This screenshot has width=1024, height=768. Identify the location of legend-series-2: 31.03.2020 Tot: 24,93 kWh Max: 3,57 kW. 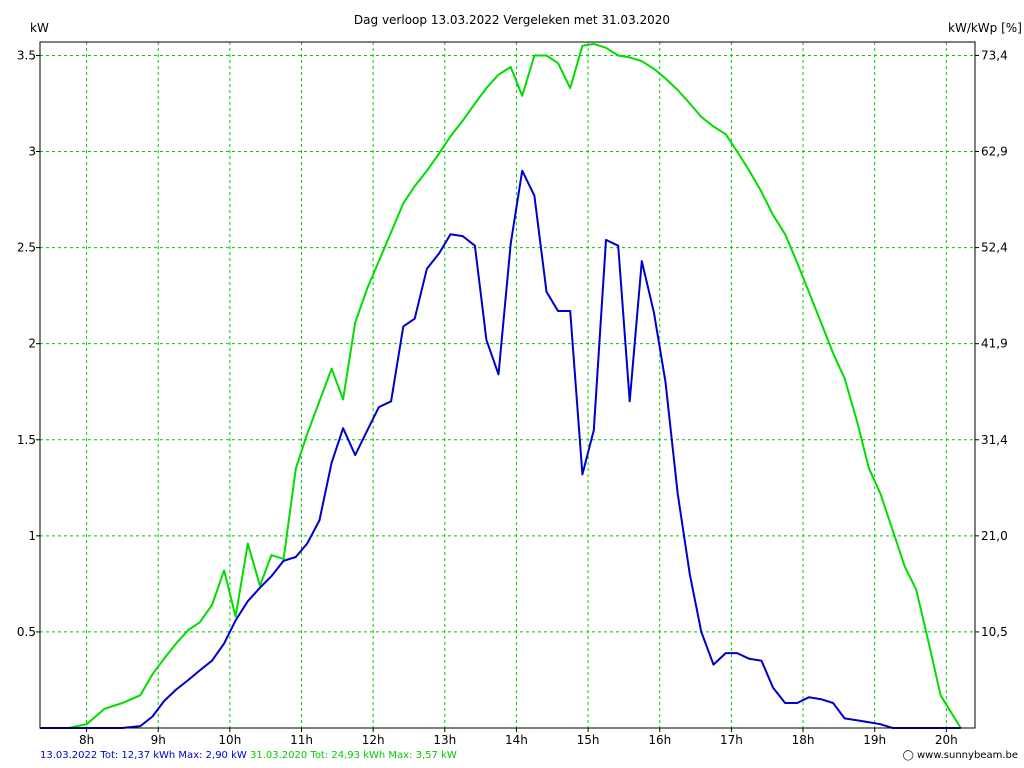
(353, 755).